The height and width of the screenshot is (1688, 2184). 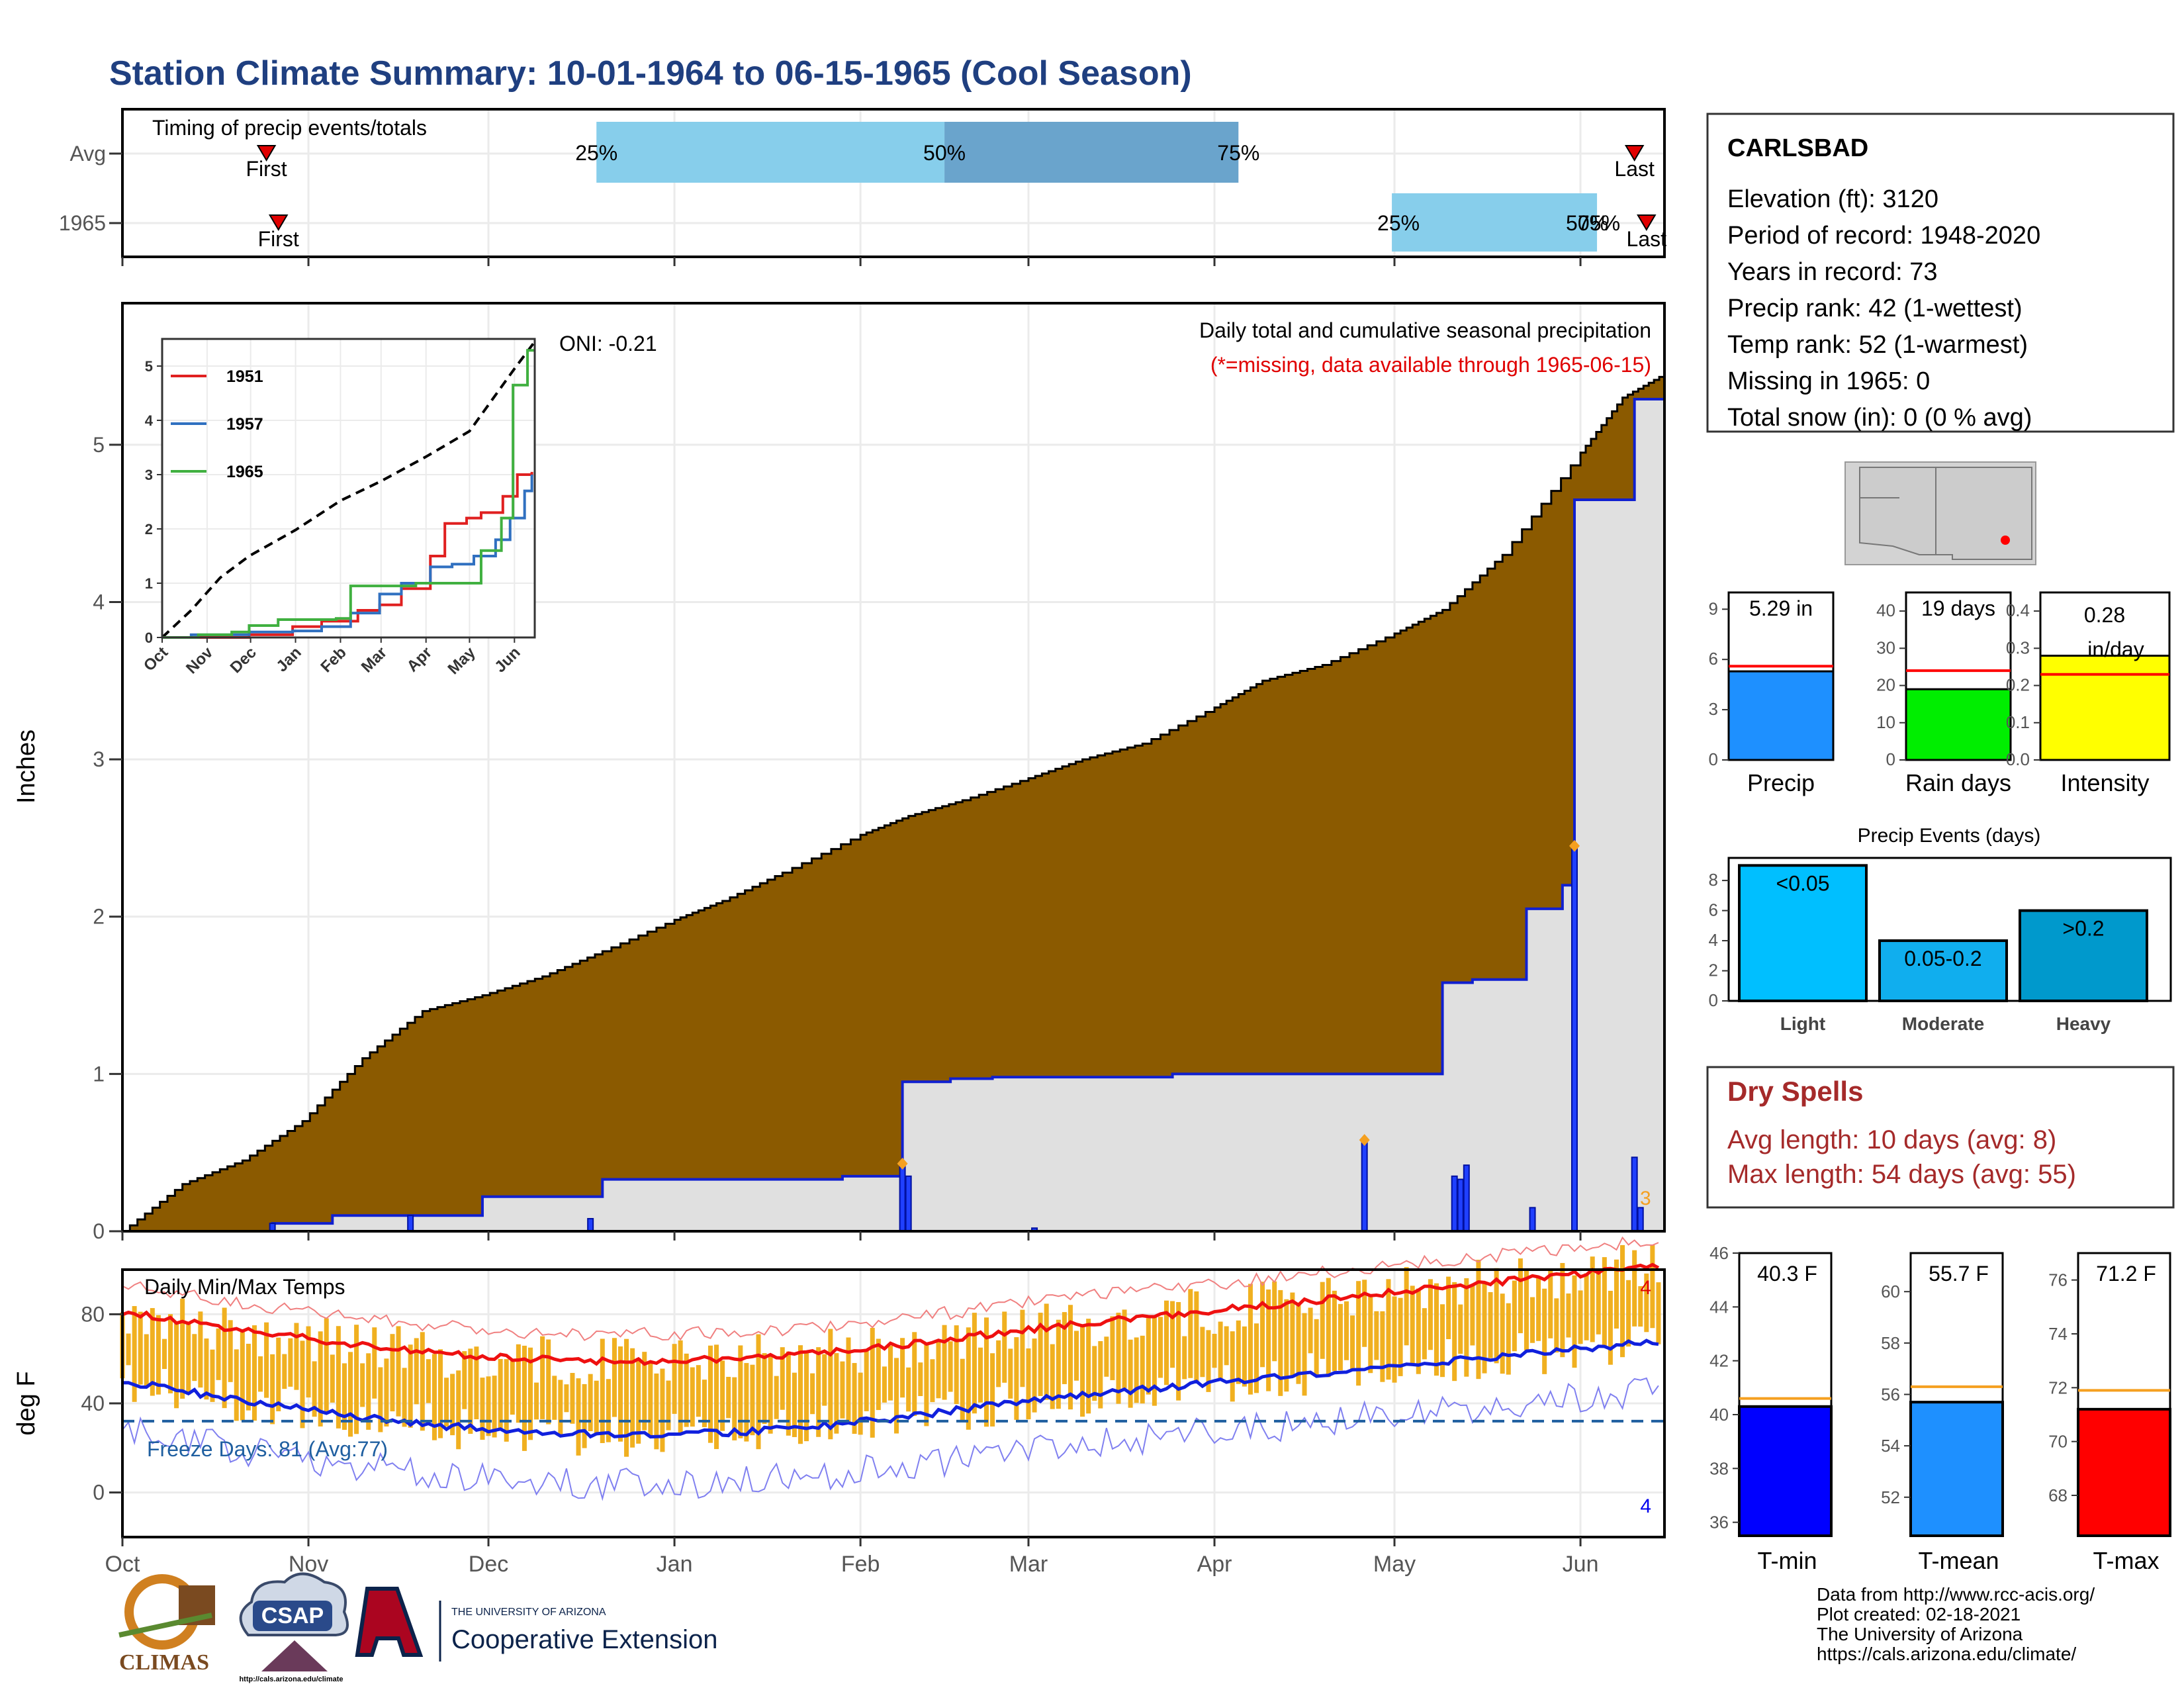 What do you see at coordinates (1885, 647) in the screenshot?
I see `summary-ytick-label: 30` at bounding box center [1885, 647].